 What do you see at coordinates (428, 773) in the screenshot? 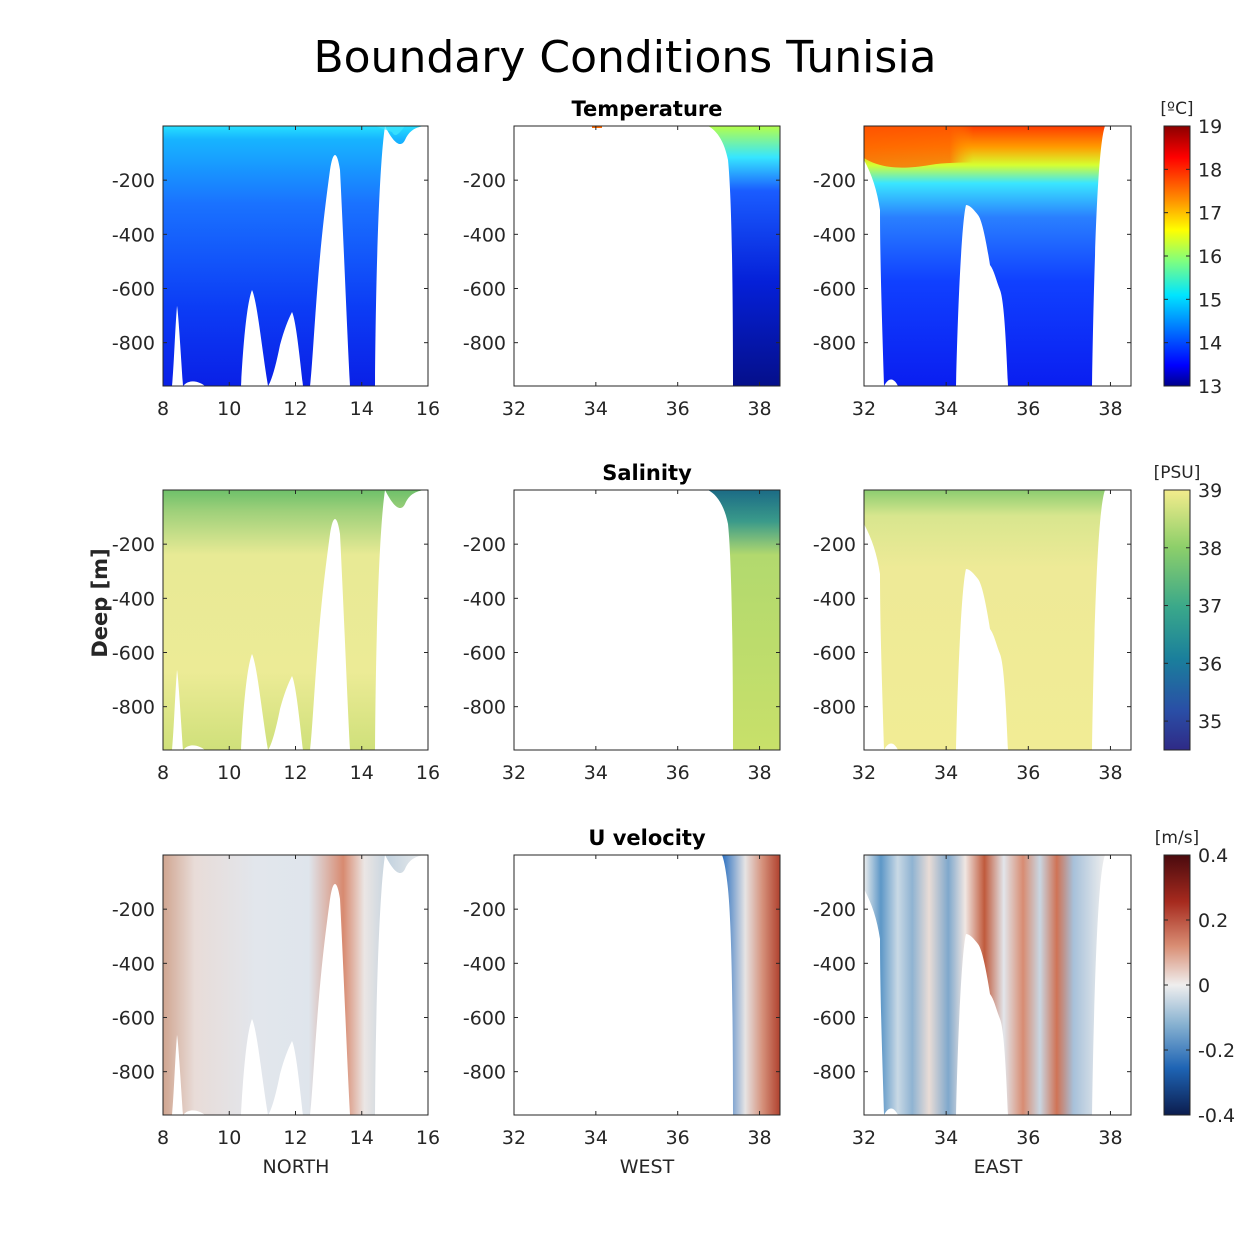
I see `x-tick-label: 16` at bounding box center [428, 773].